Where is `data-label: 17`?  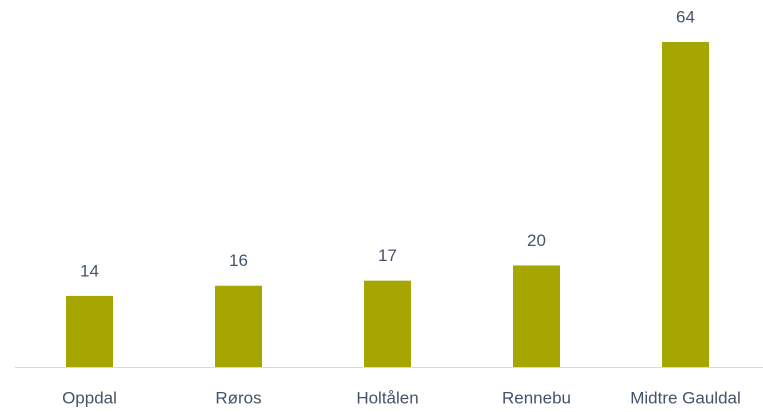 data-label: 17 is located at coordinates (387, 255).